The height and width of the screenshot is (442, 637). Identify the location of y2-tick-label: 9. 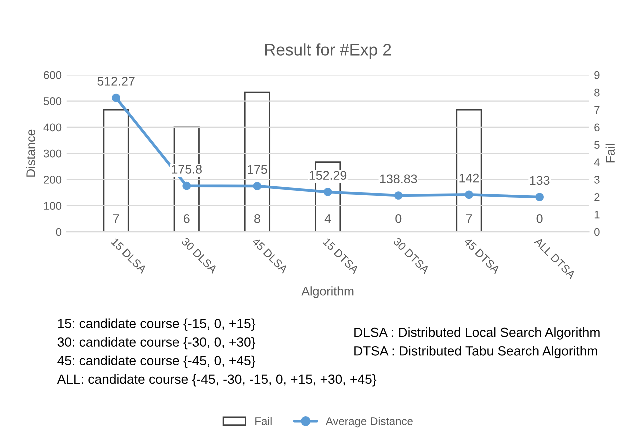
(597, 75).